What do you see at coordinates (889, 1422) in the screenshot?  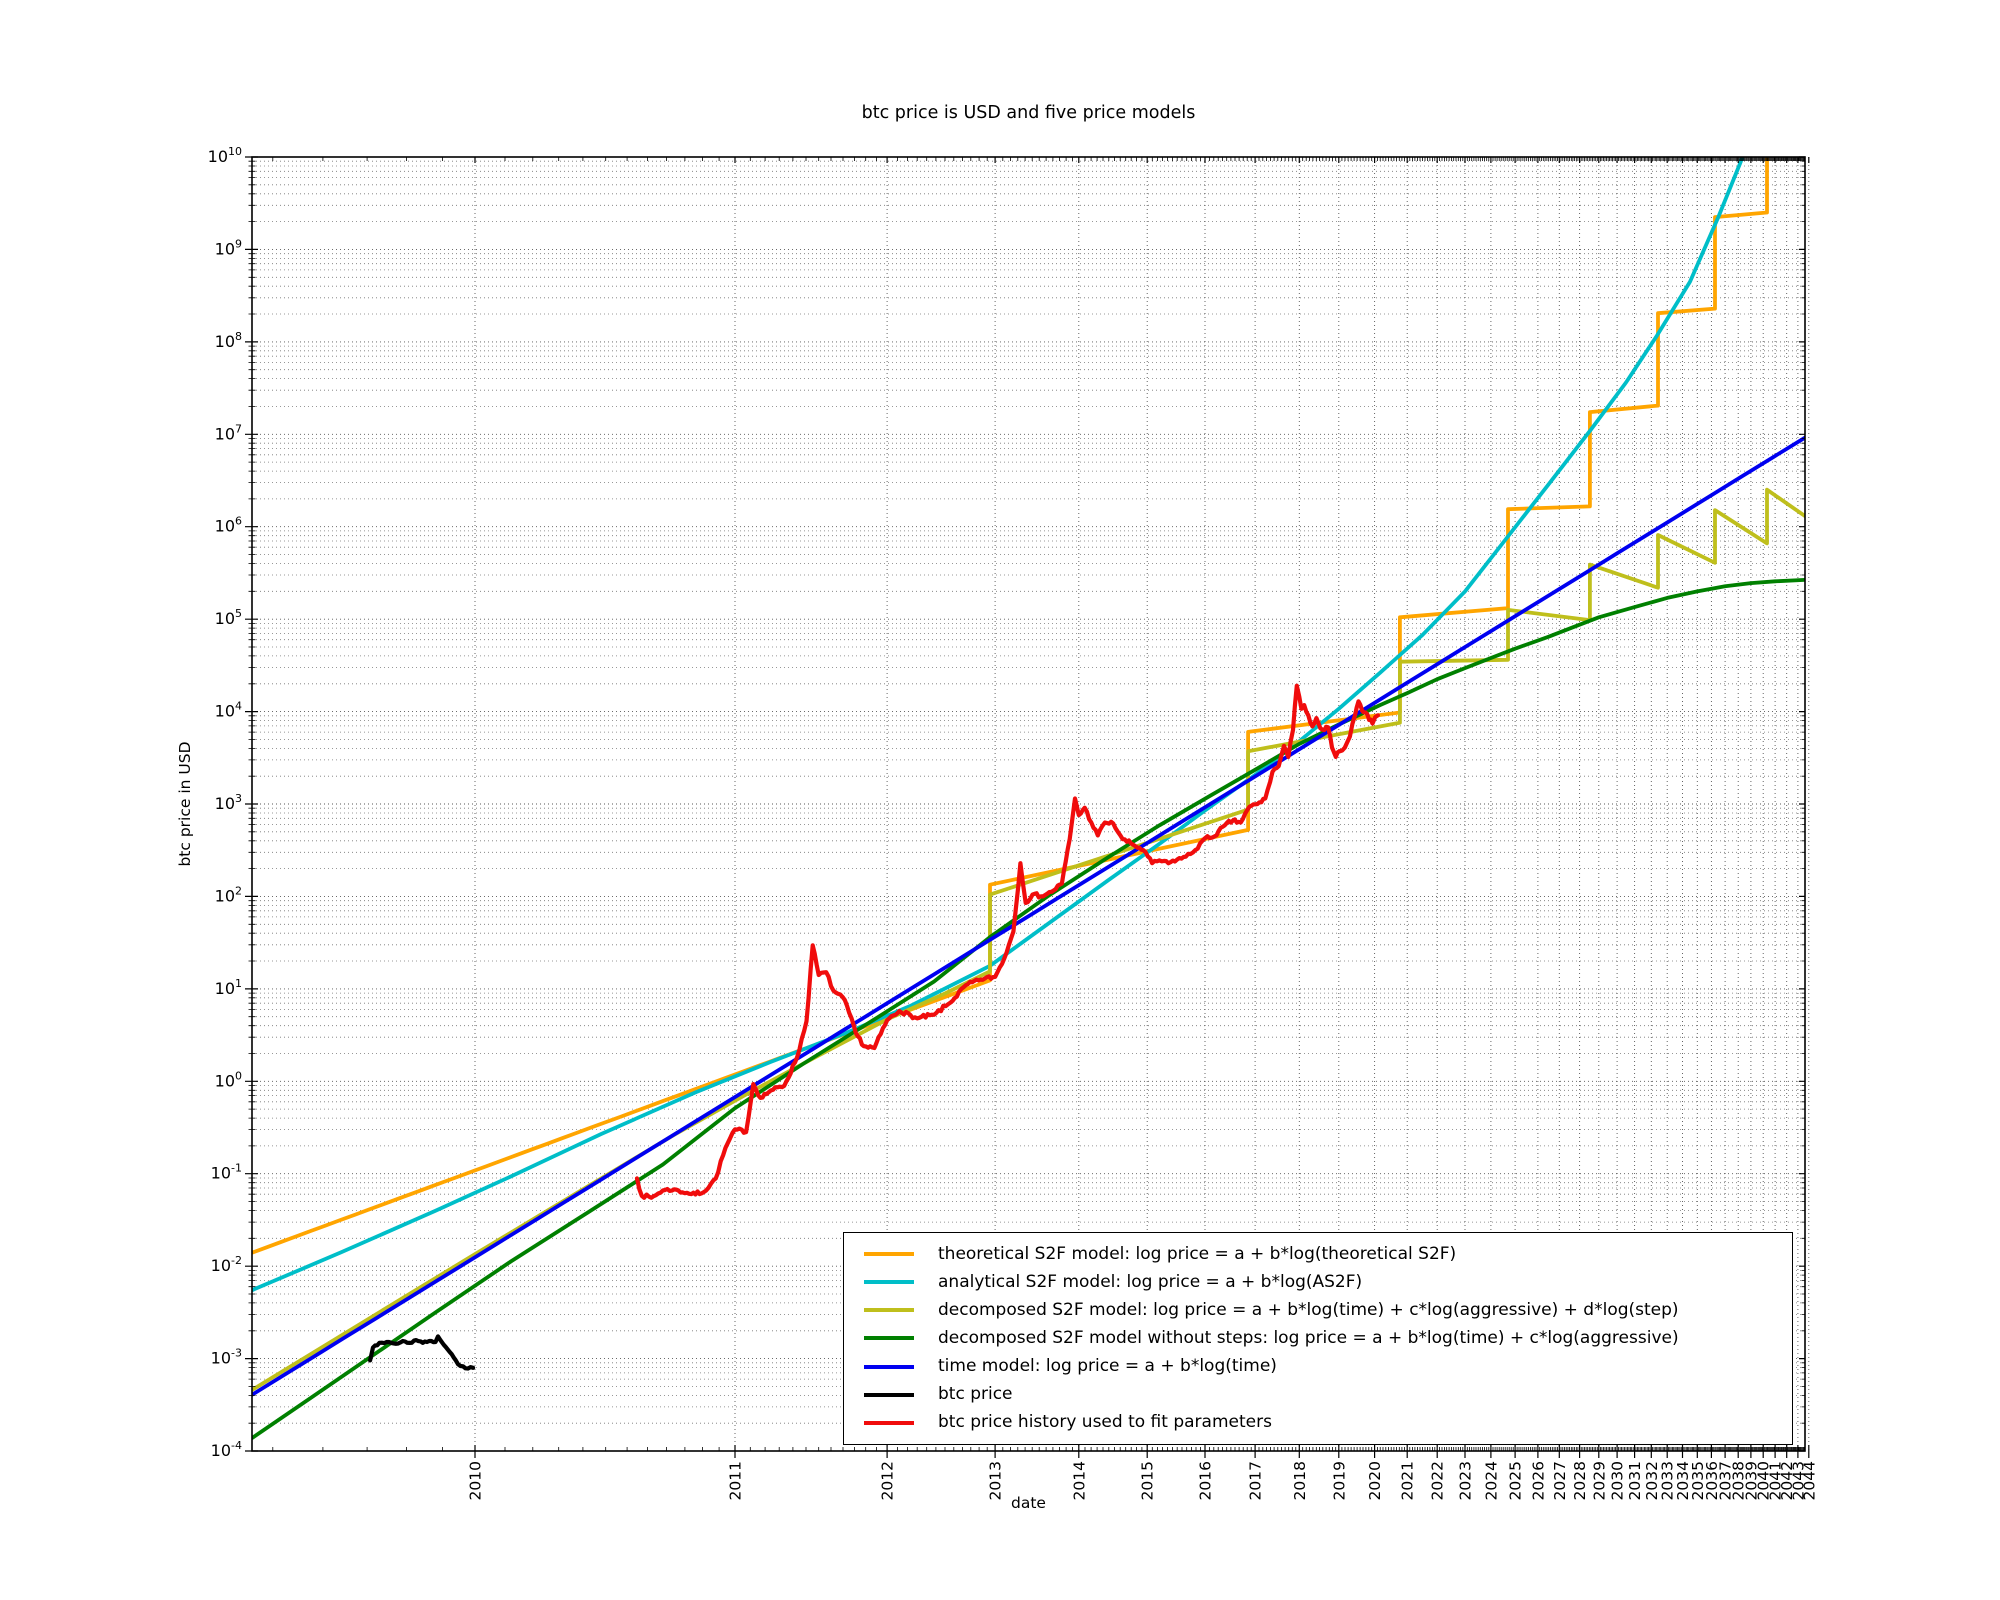 I see `legend-swatch-btc-price-history` at bounding box center [889, 1422].